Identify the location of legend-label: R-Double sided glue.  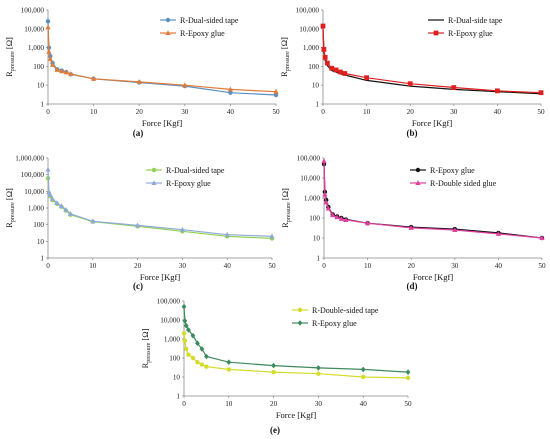
(463, 183).